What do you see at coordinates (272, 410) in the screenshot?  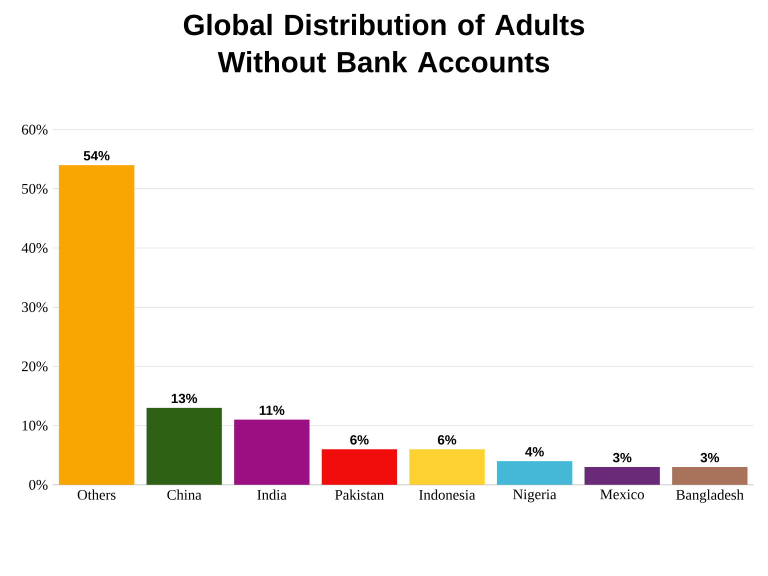 I see `data-label: 11%` at bounding box center [272, 410].